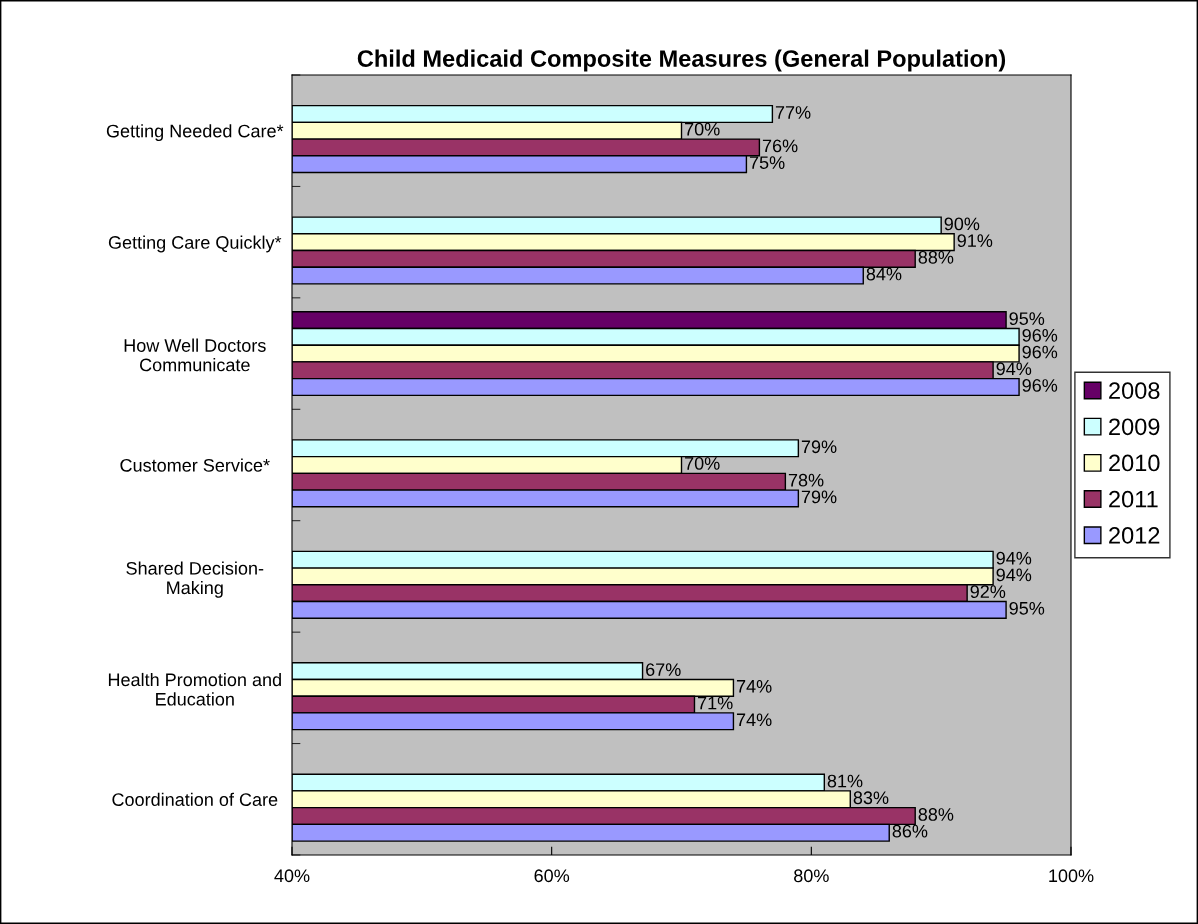 Image resolution: width=1198 pixels, height=924 pixels. What do you see at coordinates (1134, 390) in the screenshot?
I see `legend-label: 2008` at bounding box center [1134, 390].